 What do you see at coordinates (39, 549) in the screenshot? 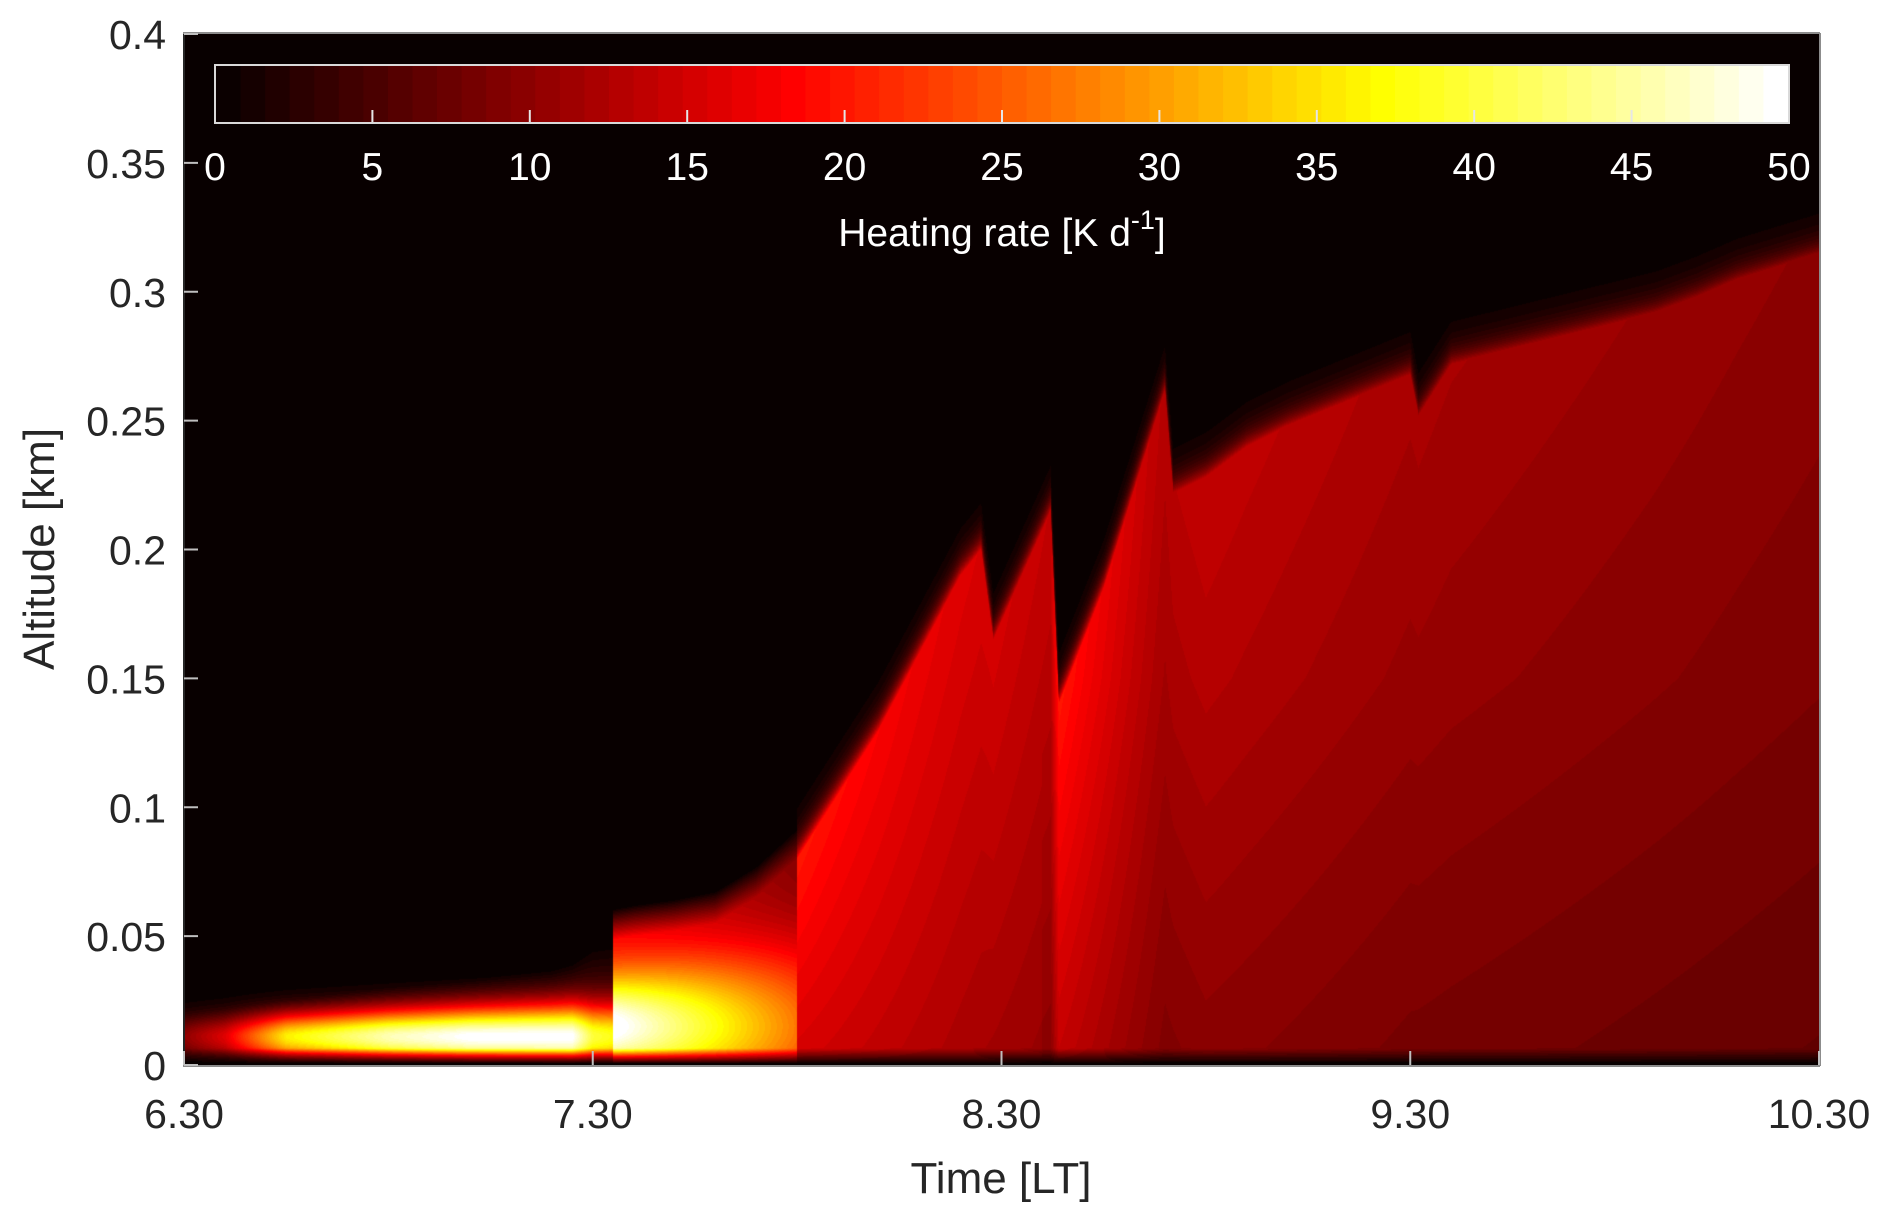
I see `y-axis-label: Altitude [km]` at bounding box center [39, 549].